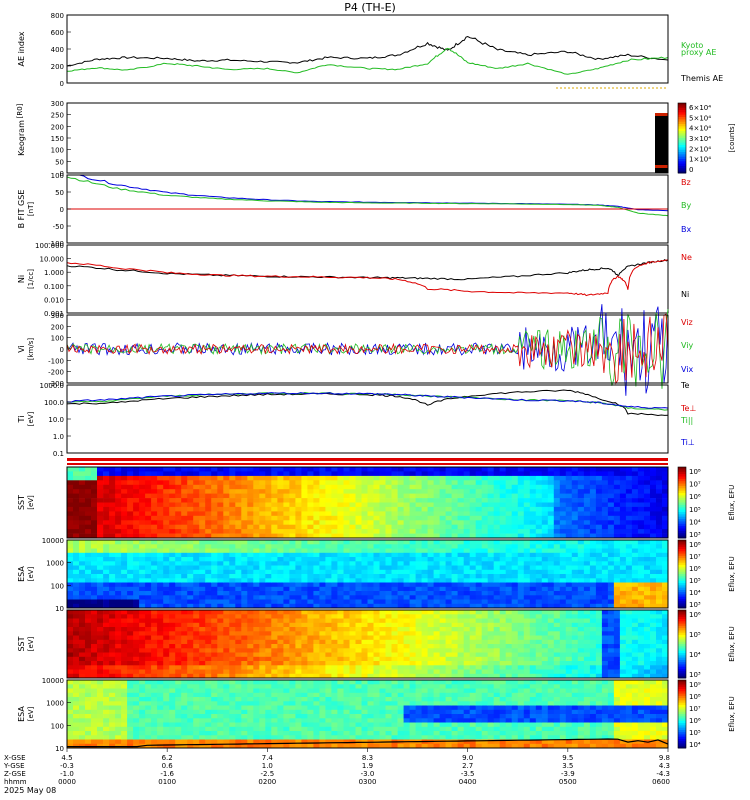 This screenshot has width=750, height=800. Describe the element at coordinates (700, 118) in the screenshot. I see `keogram-colorbar-tick: 5×10⁴` at that location.